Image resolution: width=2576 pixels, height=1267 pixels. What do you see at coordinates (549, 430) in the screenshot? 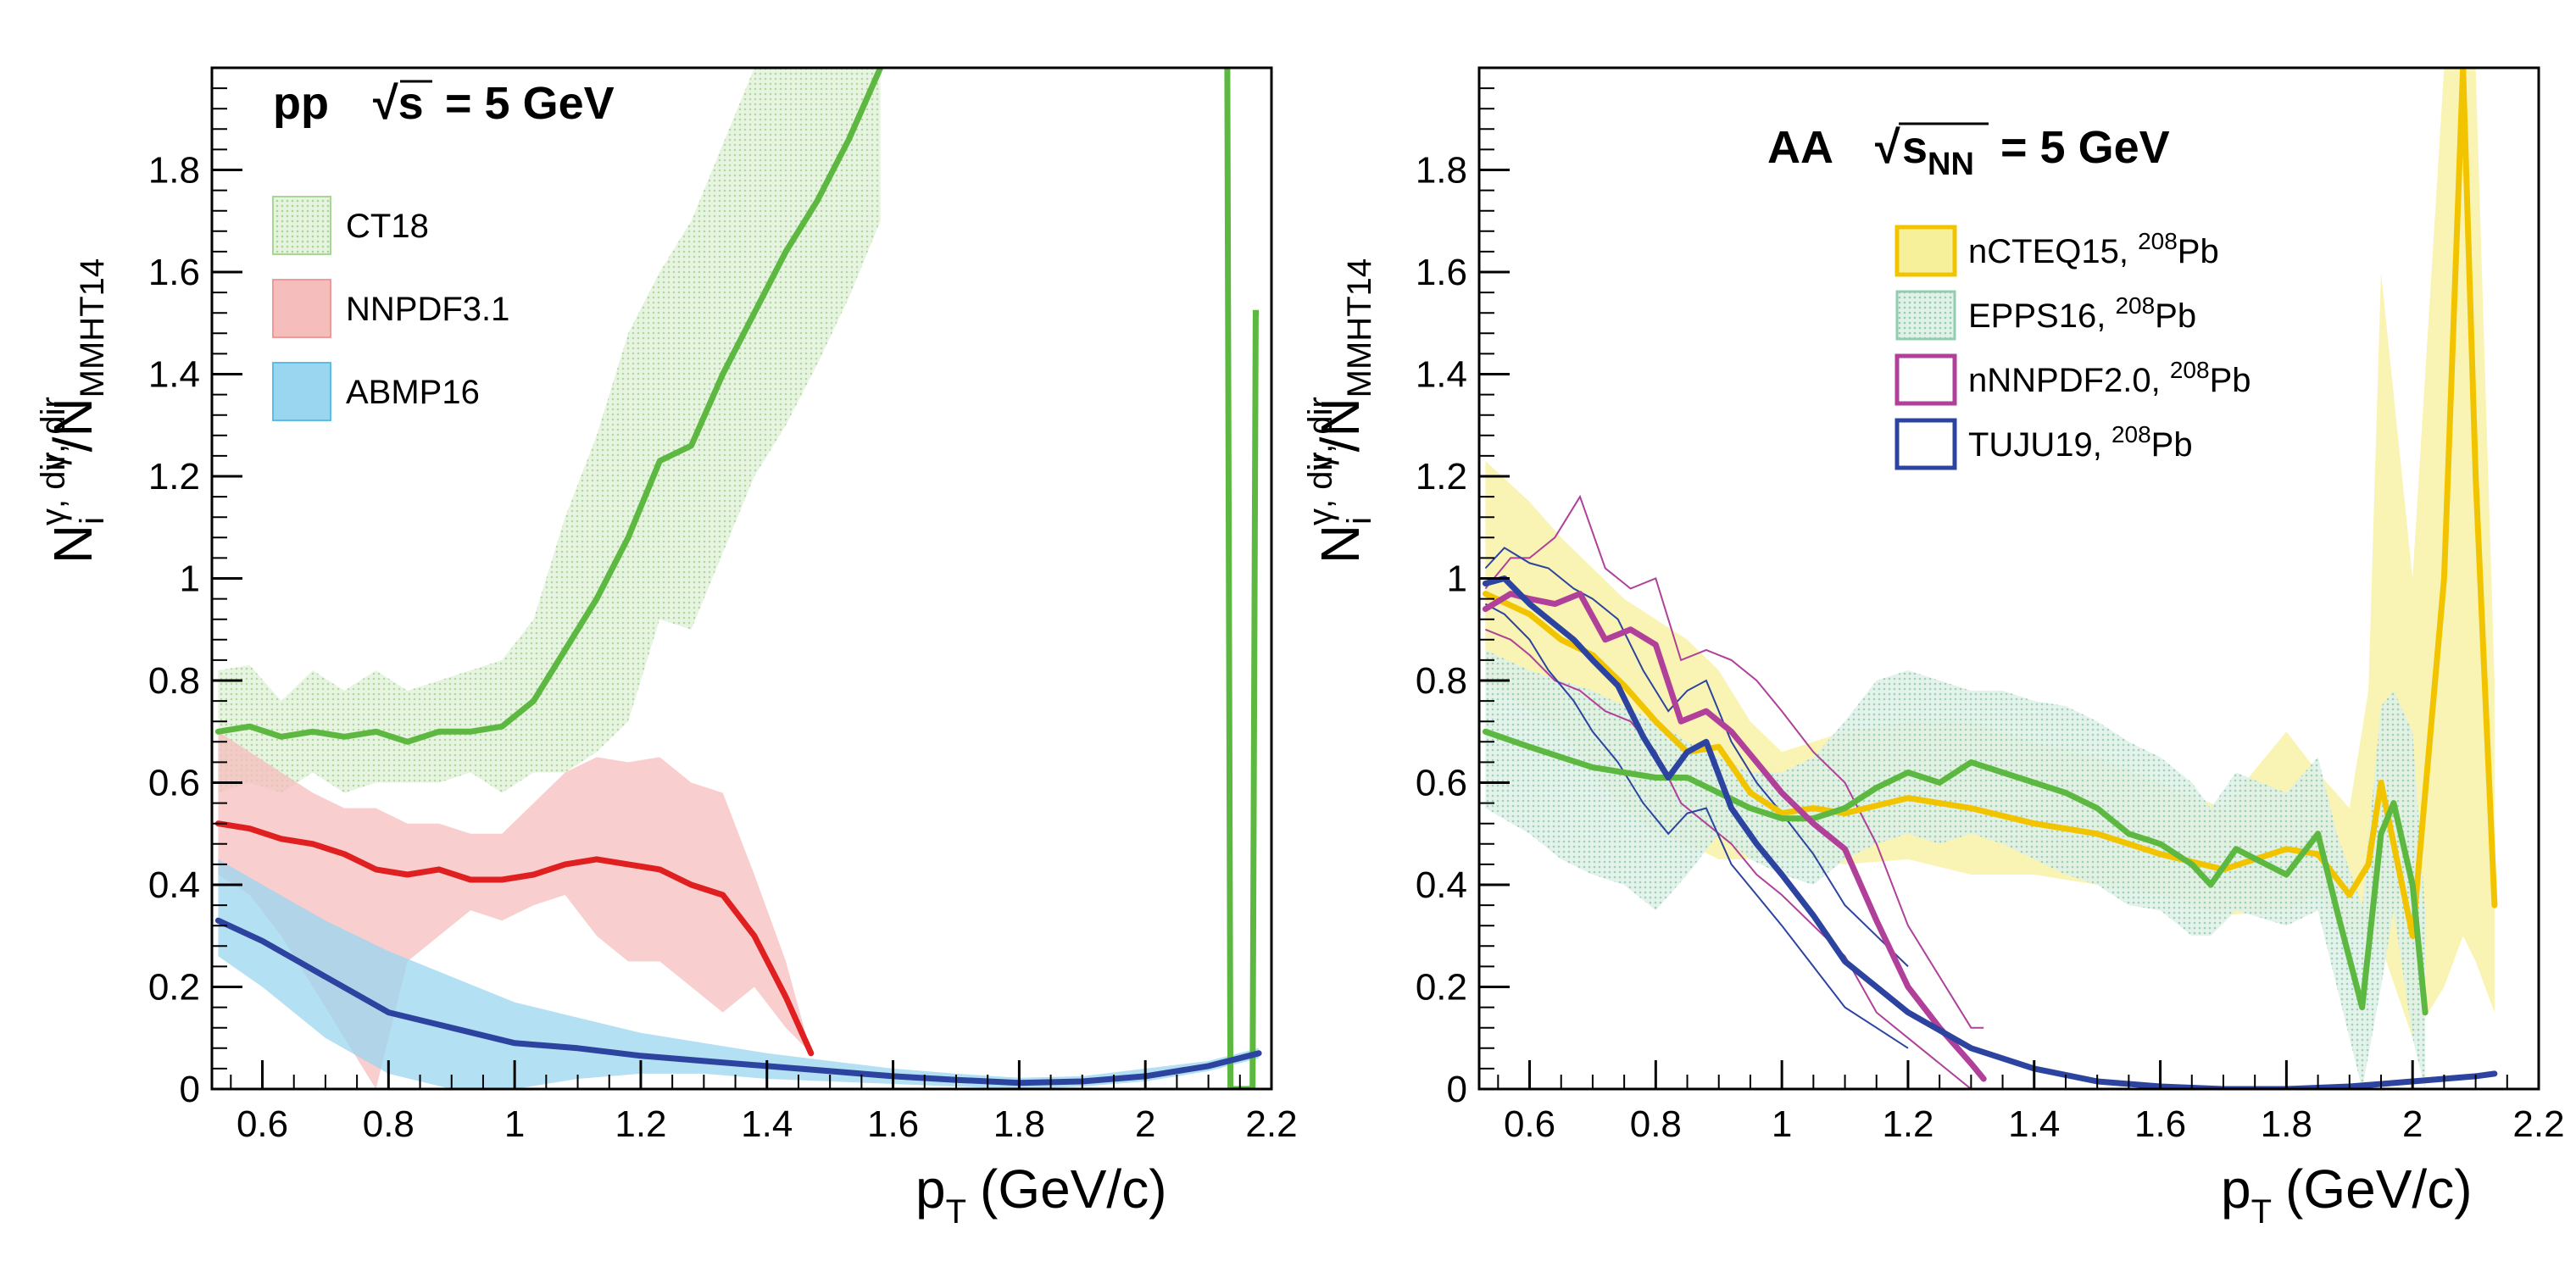
I see `left-band-ct18` at bounding box center [549, 430].